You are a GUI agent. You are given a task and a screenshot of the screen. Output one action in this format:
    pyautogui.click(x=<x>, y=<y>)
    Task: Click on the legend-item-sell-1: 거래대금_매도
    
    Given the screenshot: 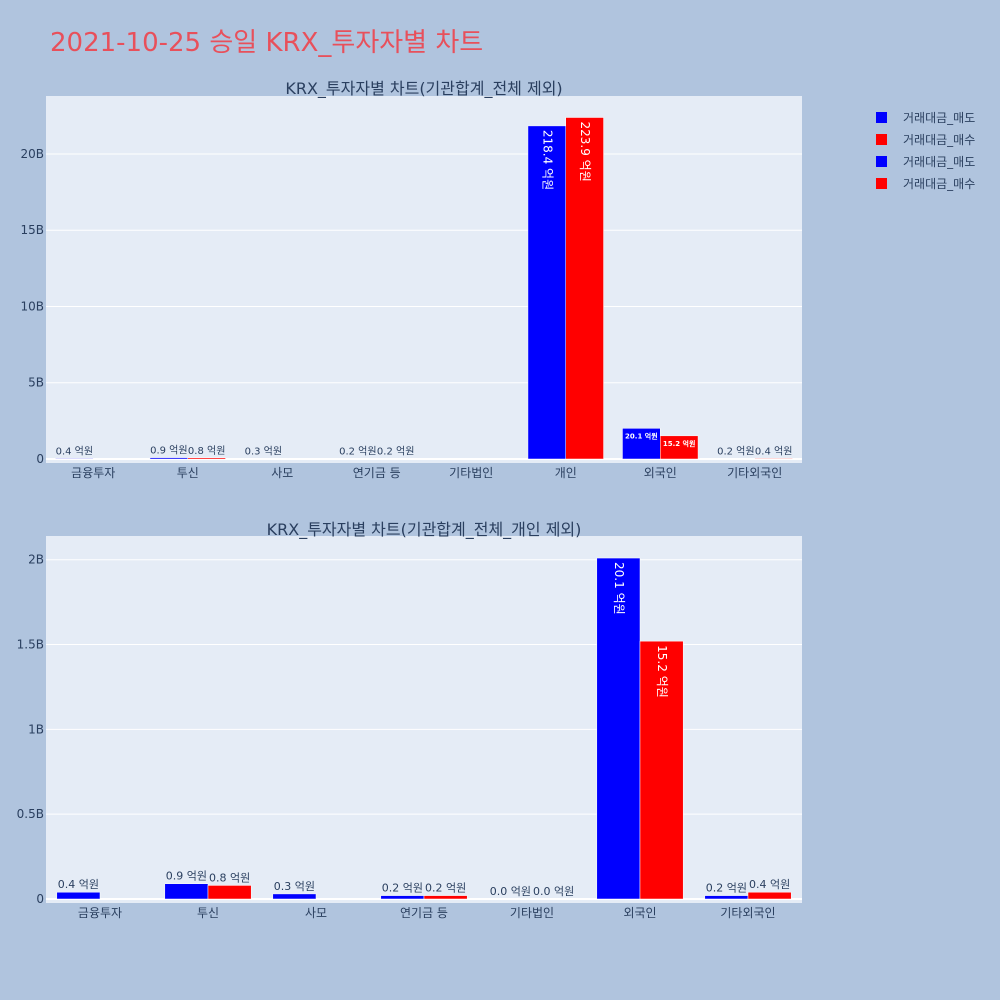 What is the action you would take?
    pyautogui.click(x=925, y=117)
    